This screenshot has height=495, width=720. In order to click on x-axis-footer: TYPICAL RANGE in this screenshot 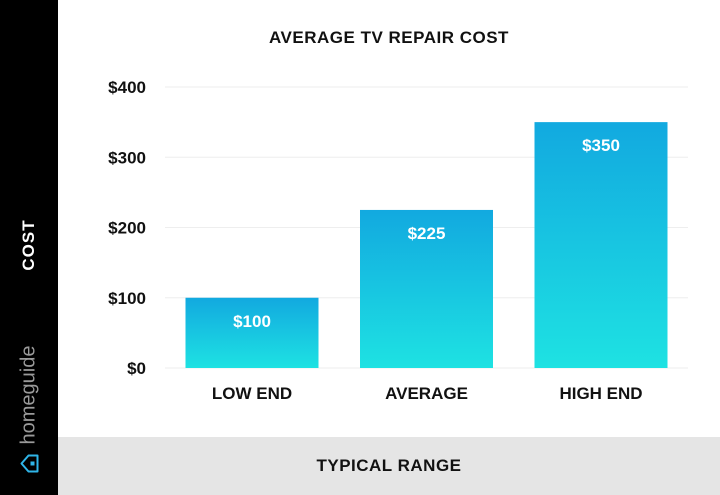, I will do `click(389, 466)`.